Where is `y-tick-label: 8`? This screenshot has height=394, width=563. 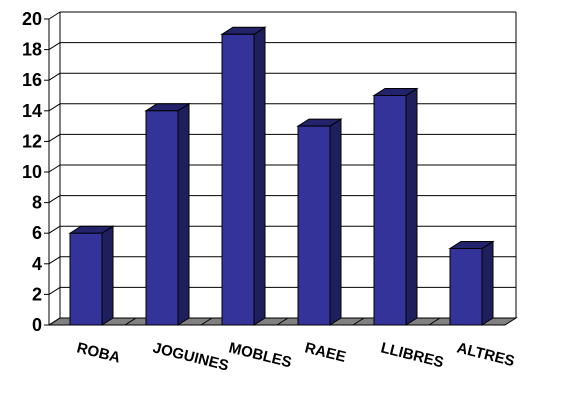
y-tick-label: 8 is located at coordinates (37, 203).